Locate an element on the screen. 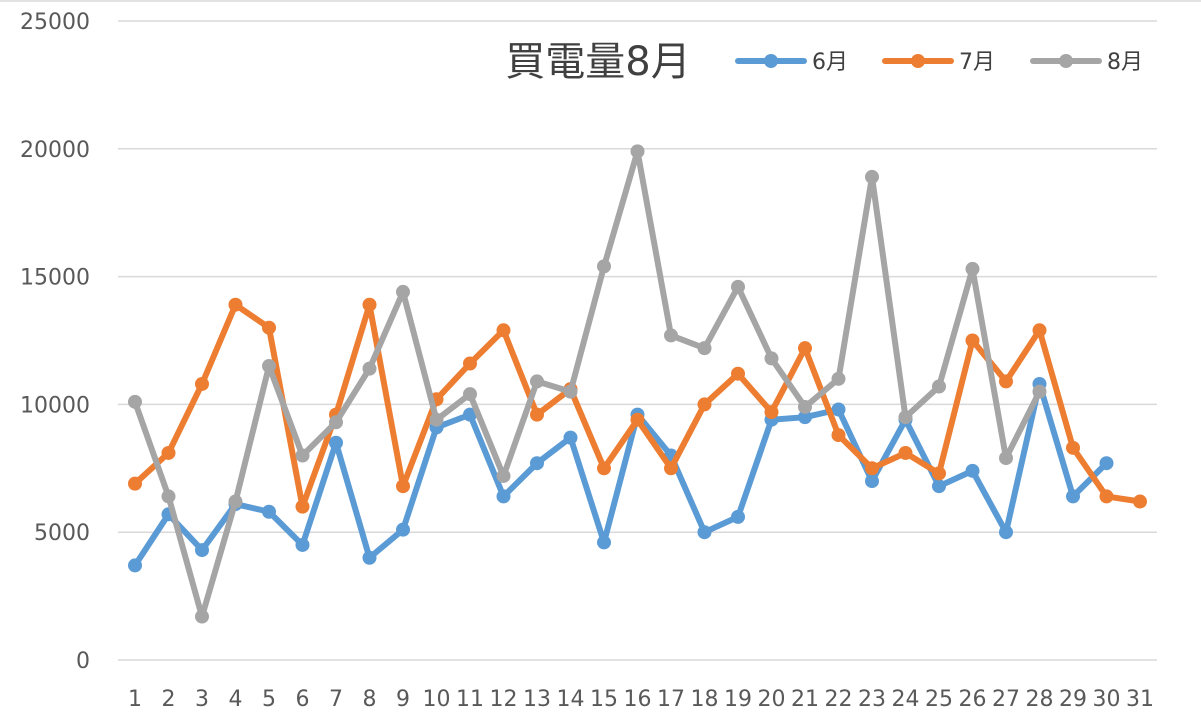 This screenshot has width=1201, height=722. legend-label: 7月 is located at coordinates (977, 62).